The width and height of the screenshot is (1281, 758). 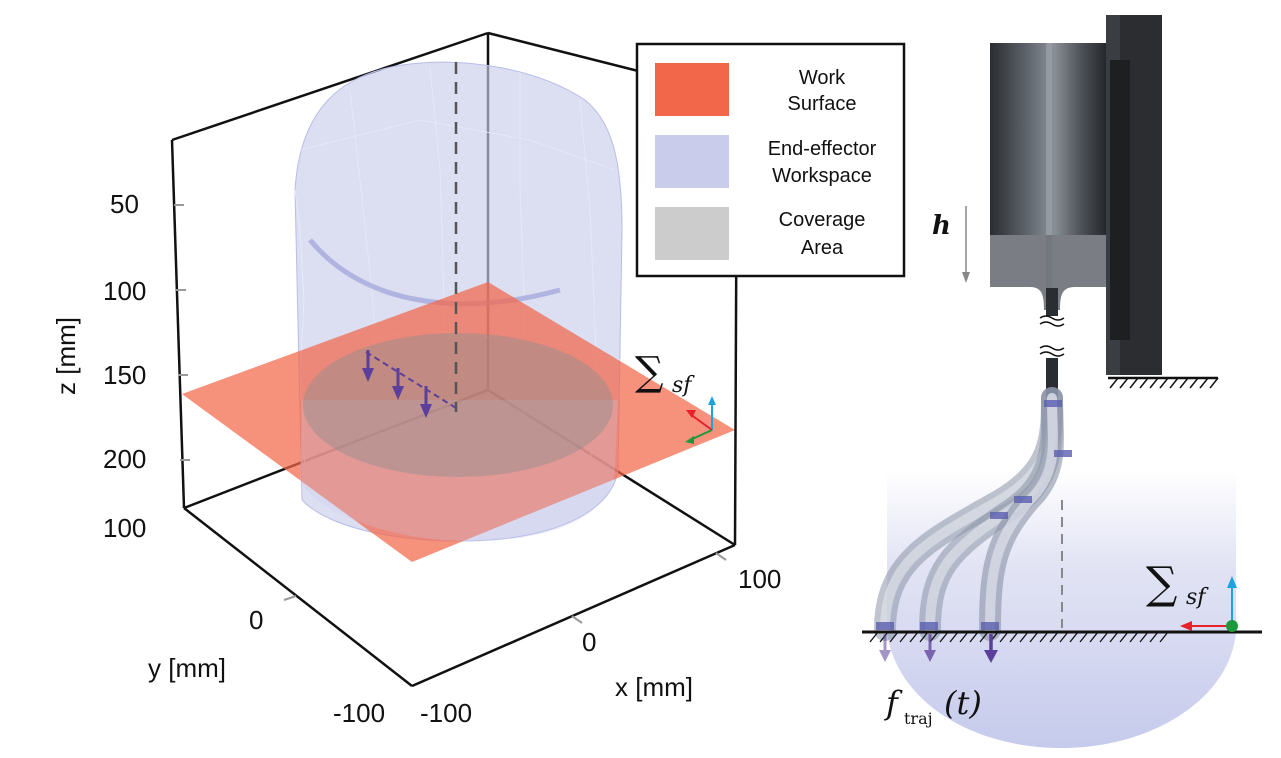 What do you see at coordinates (974, 515) in the screenshot?
I see `tube-bands` at bounding box center [974, 515].